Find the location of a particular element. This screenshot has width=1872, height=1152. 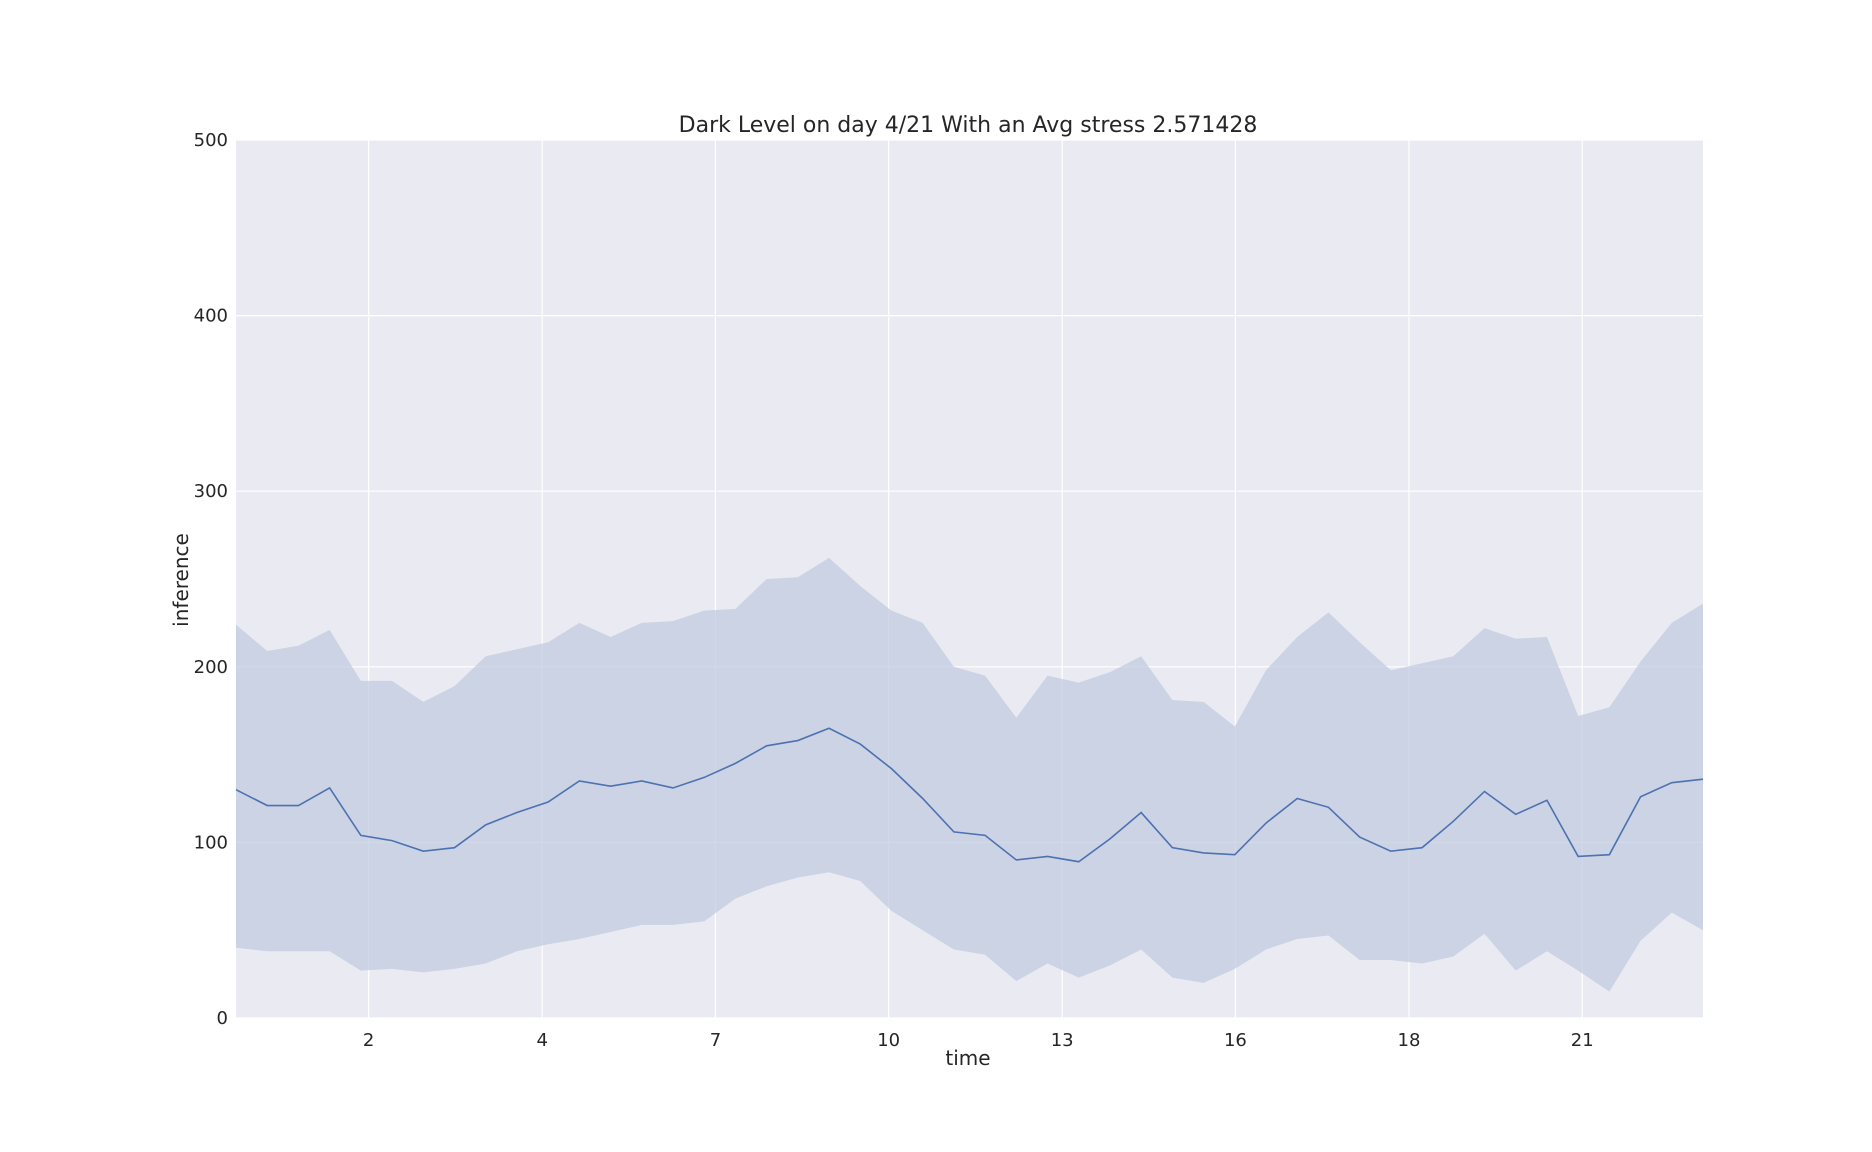

x-tick-label: 10 is located at coordinates (888, 1040).